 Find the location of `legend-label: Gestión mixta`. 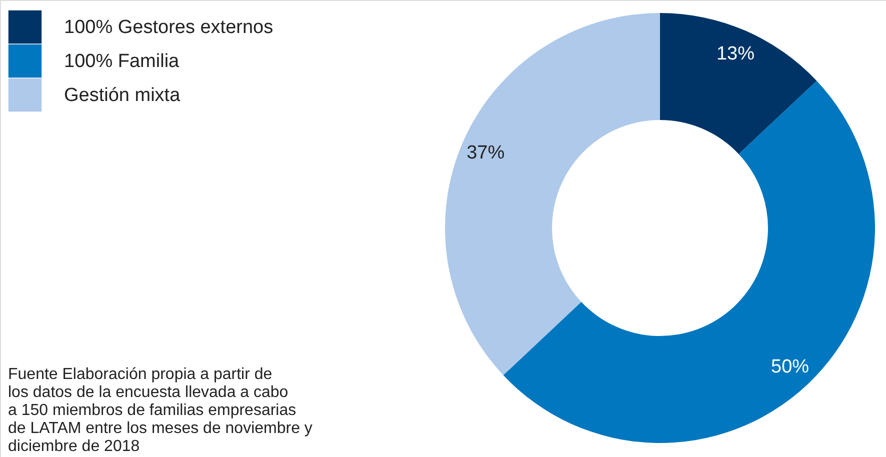

legend-label: Gestión mixta is located at coordinates (122, 95).